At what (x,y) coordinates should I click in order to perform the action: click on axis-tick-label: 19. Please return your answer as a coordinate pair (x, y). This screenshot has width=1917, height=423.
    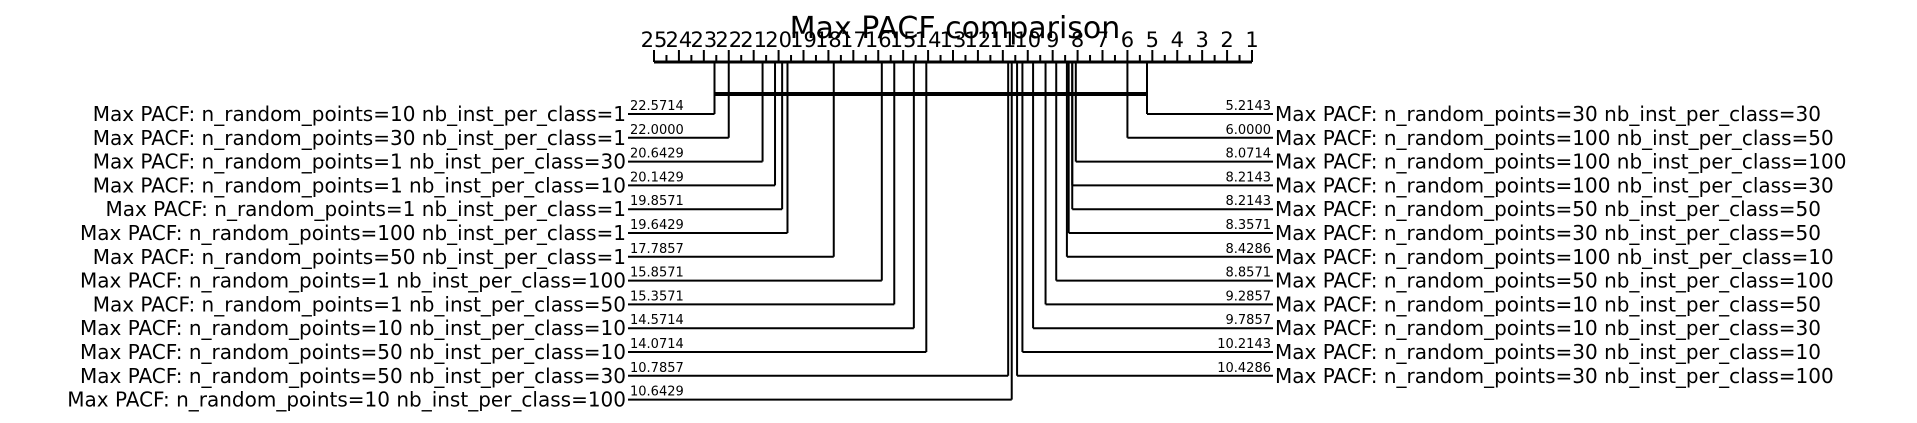
    Looking at the image, I should click on (803, 40).